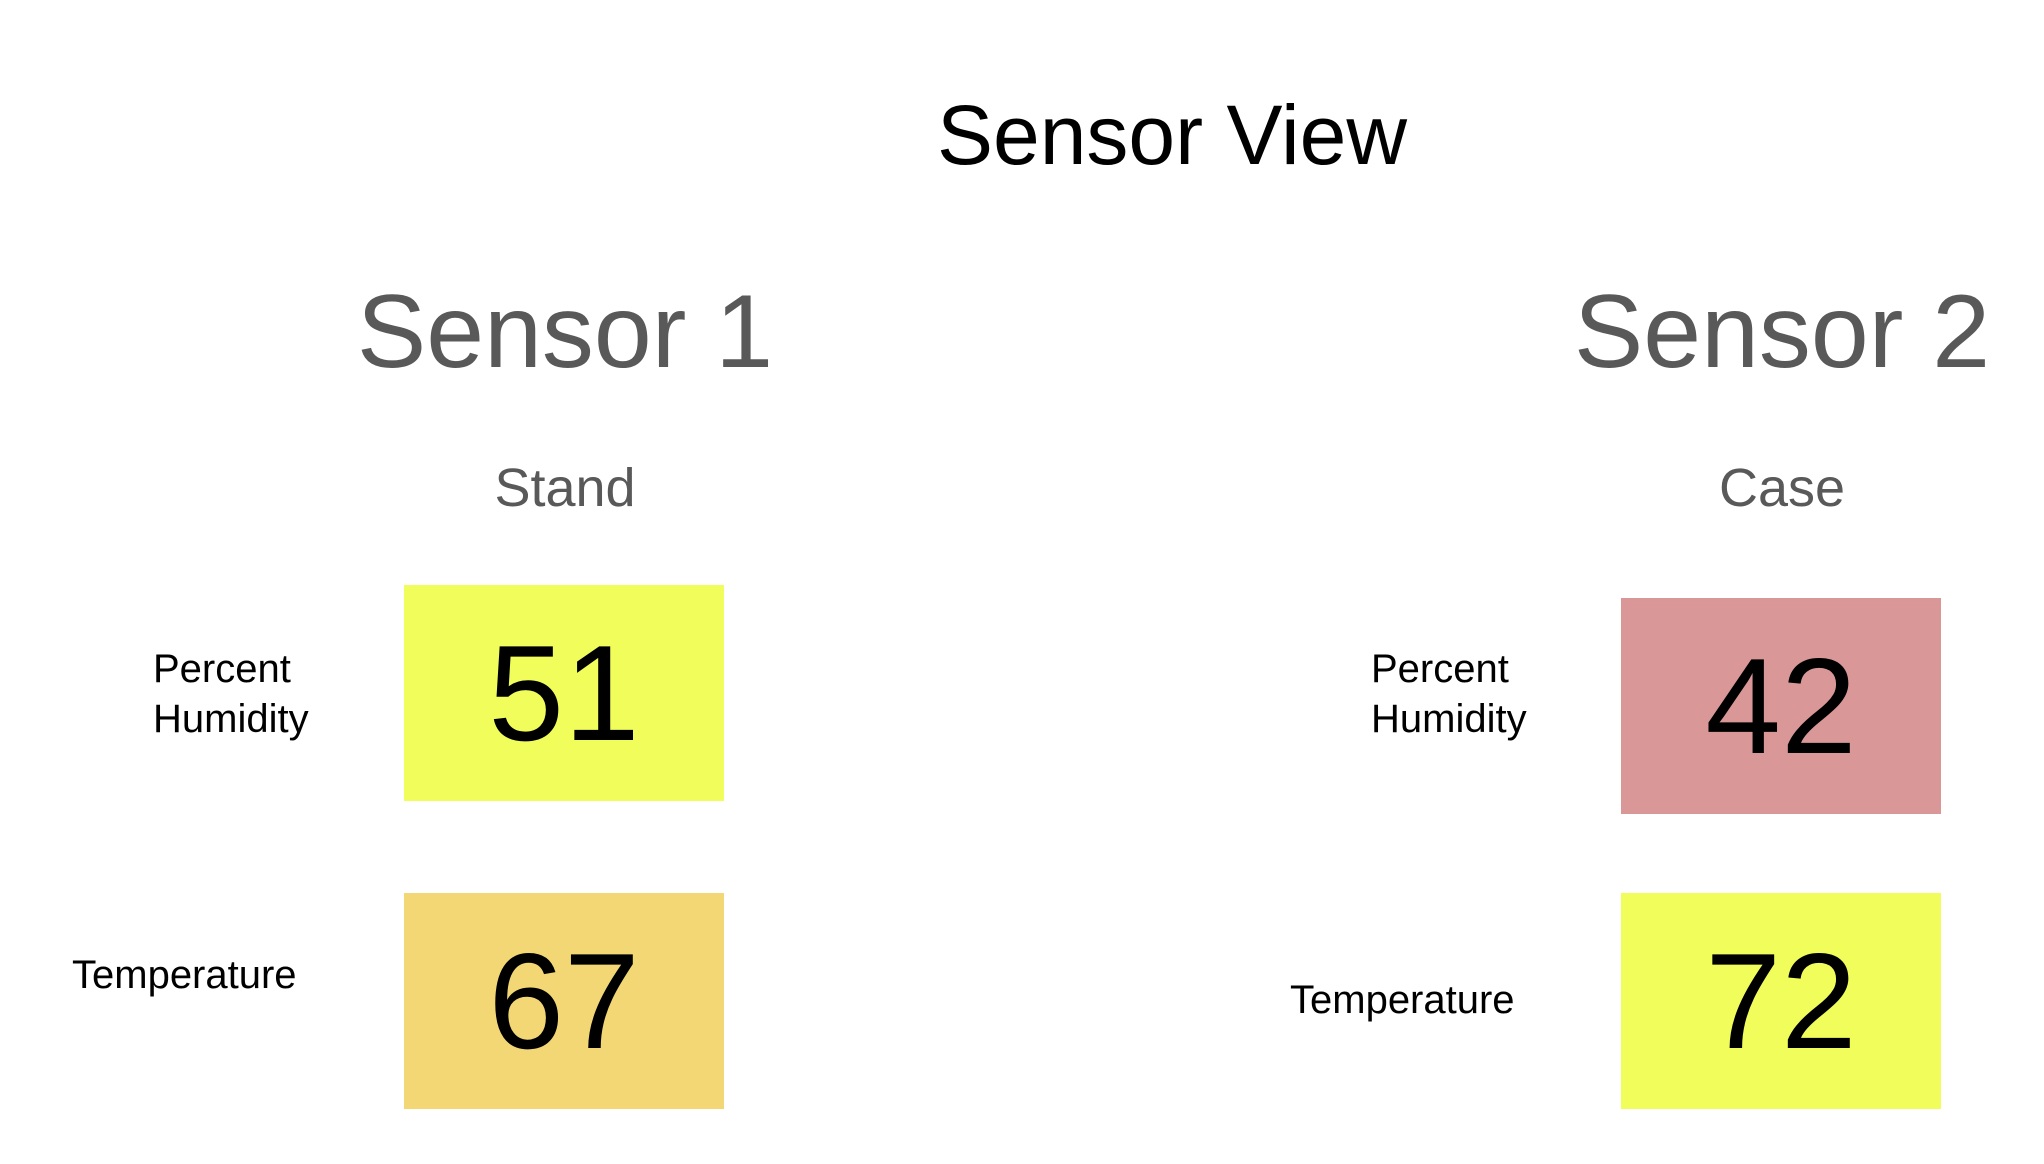 Image resolution: width=2044 pixels, height=1164 pixels. Describe the element at coordinates (1449, 694) in the screenshot. I see `sensor-2-humidity-label: Percent Humidity` at that location.